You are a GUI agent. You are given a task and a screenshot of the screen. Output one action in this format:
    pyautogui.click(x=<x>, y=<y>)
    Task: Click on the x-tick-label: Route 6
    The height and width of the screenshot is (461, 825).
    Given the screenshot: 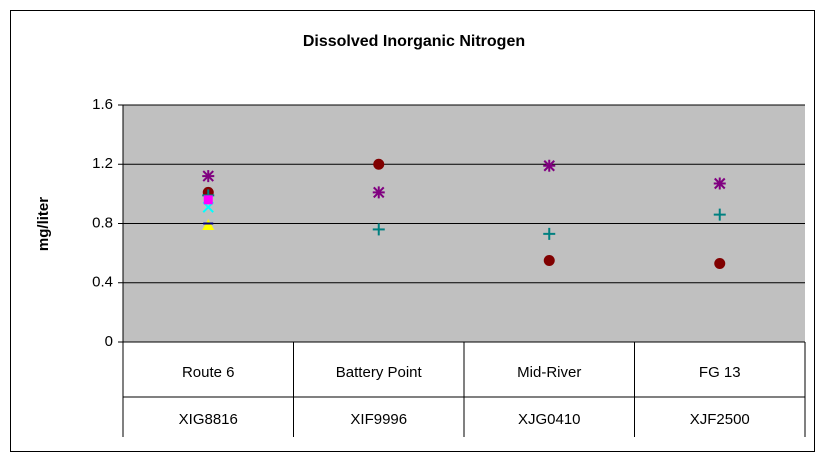 What is the action you would take?
    pyautogui.click(x=208, y=372)
    